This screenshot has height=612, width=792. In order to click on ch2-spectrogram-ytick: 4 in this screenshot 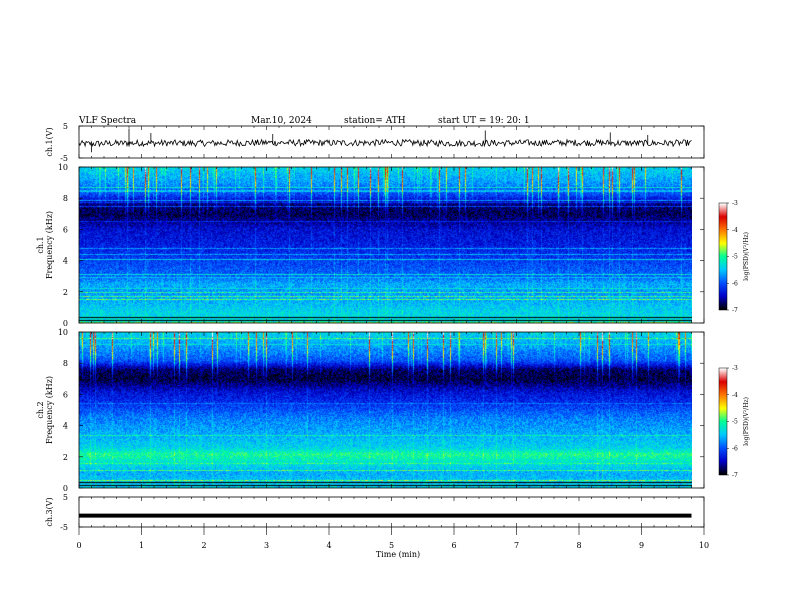, I will do `click(65, 426)`.